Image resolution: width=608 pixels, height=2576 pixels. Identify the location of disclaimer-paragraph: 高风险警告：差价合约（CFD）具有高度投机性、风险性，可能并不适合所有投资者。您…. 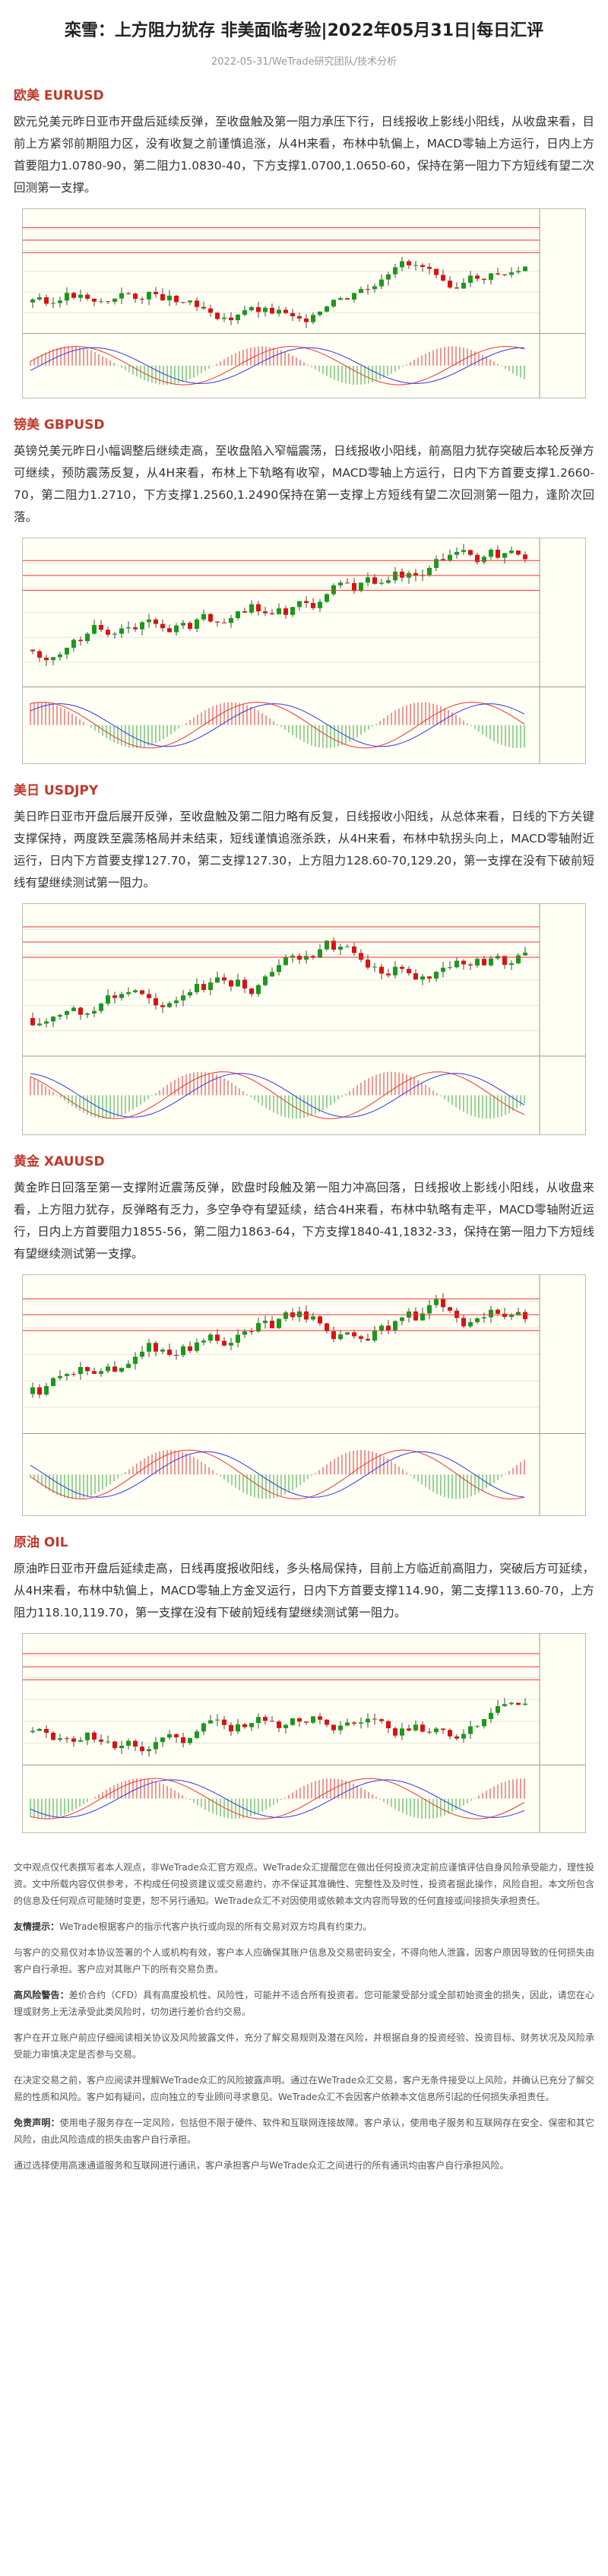
(304, 2004).